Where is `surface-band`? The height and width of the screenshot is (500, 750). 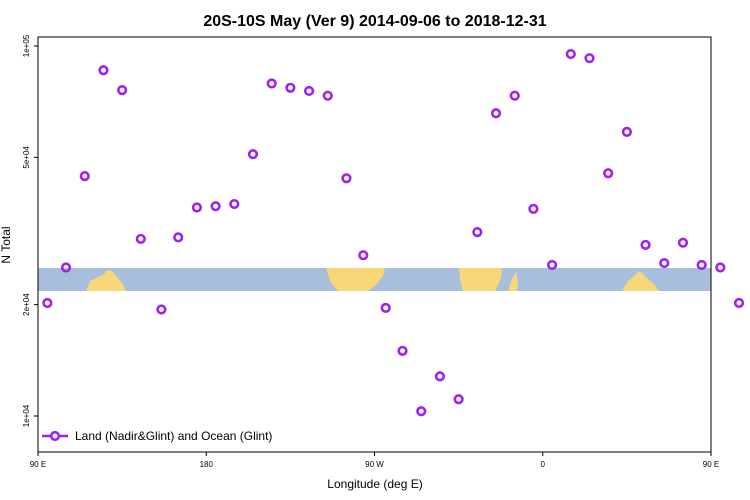
surface-band is located at coordinates (374, 279).